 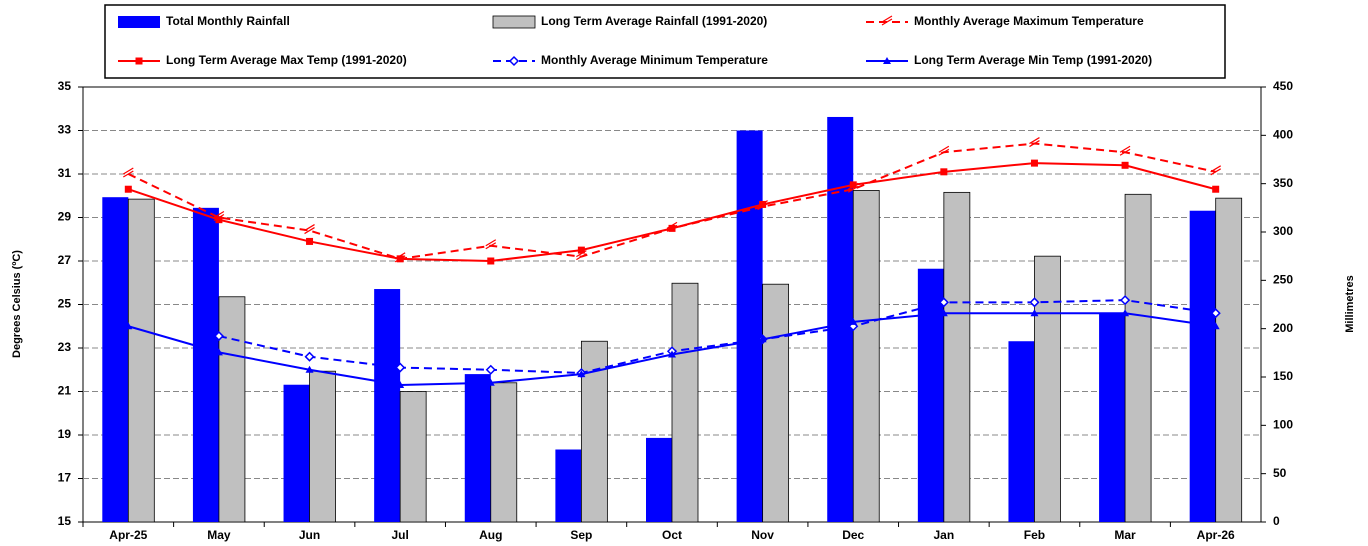 What do you see at coordinates (1283, 231) in the screenshot?
I see `y2-tick-label: 300` at bounding box center [1283, 231].